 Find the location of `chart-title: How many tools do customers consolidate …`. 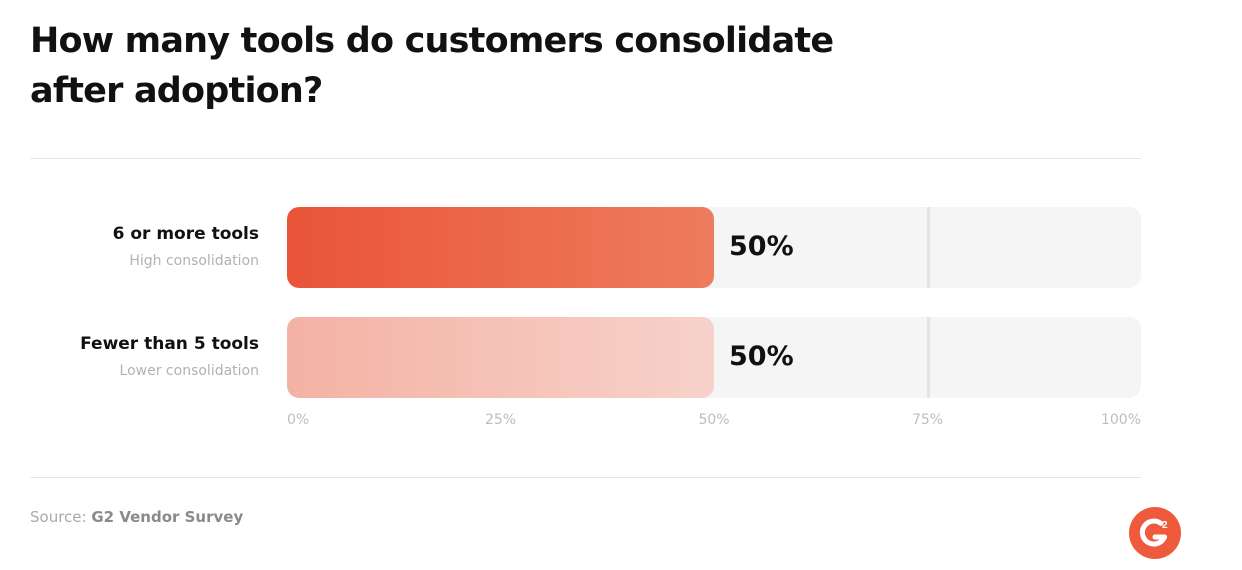

chart-title: How many tools do customers consolidate … is located at coordinates (432, 66).